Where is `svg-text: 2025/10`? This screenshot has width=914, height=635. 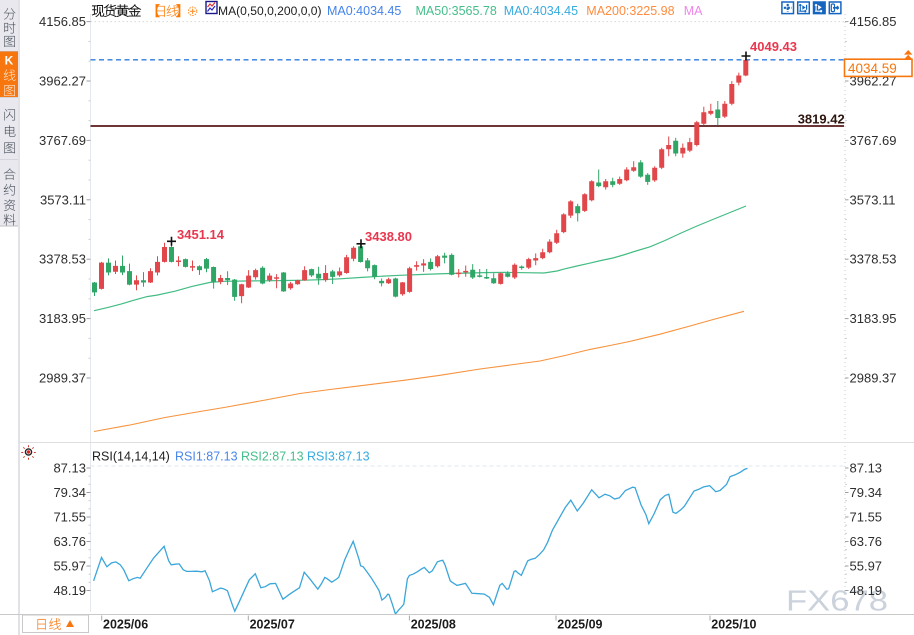
svg-text: 2025/10 is located at coordinates (733, 625).